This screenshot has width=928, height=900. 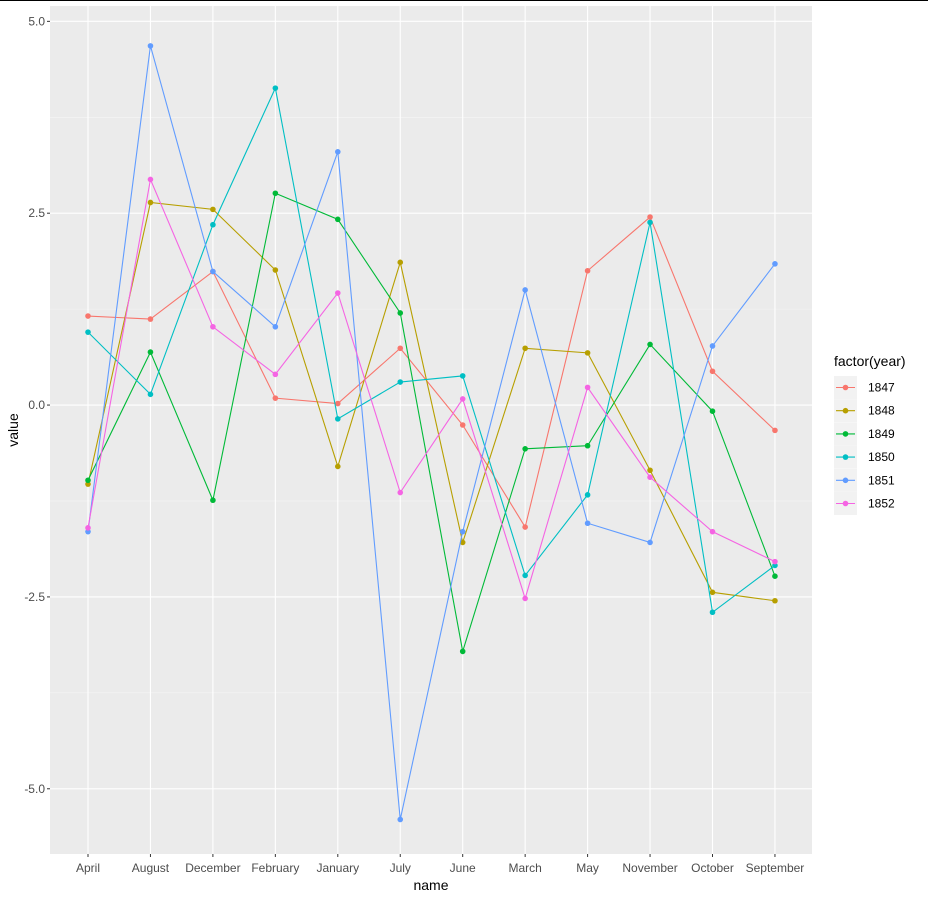 I want to click on x-tick-label: December, so click(x=212, y=868).